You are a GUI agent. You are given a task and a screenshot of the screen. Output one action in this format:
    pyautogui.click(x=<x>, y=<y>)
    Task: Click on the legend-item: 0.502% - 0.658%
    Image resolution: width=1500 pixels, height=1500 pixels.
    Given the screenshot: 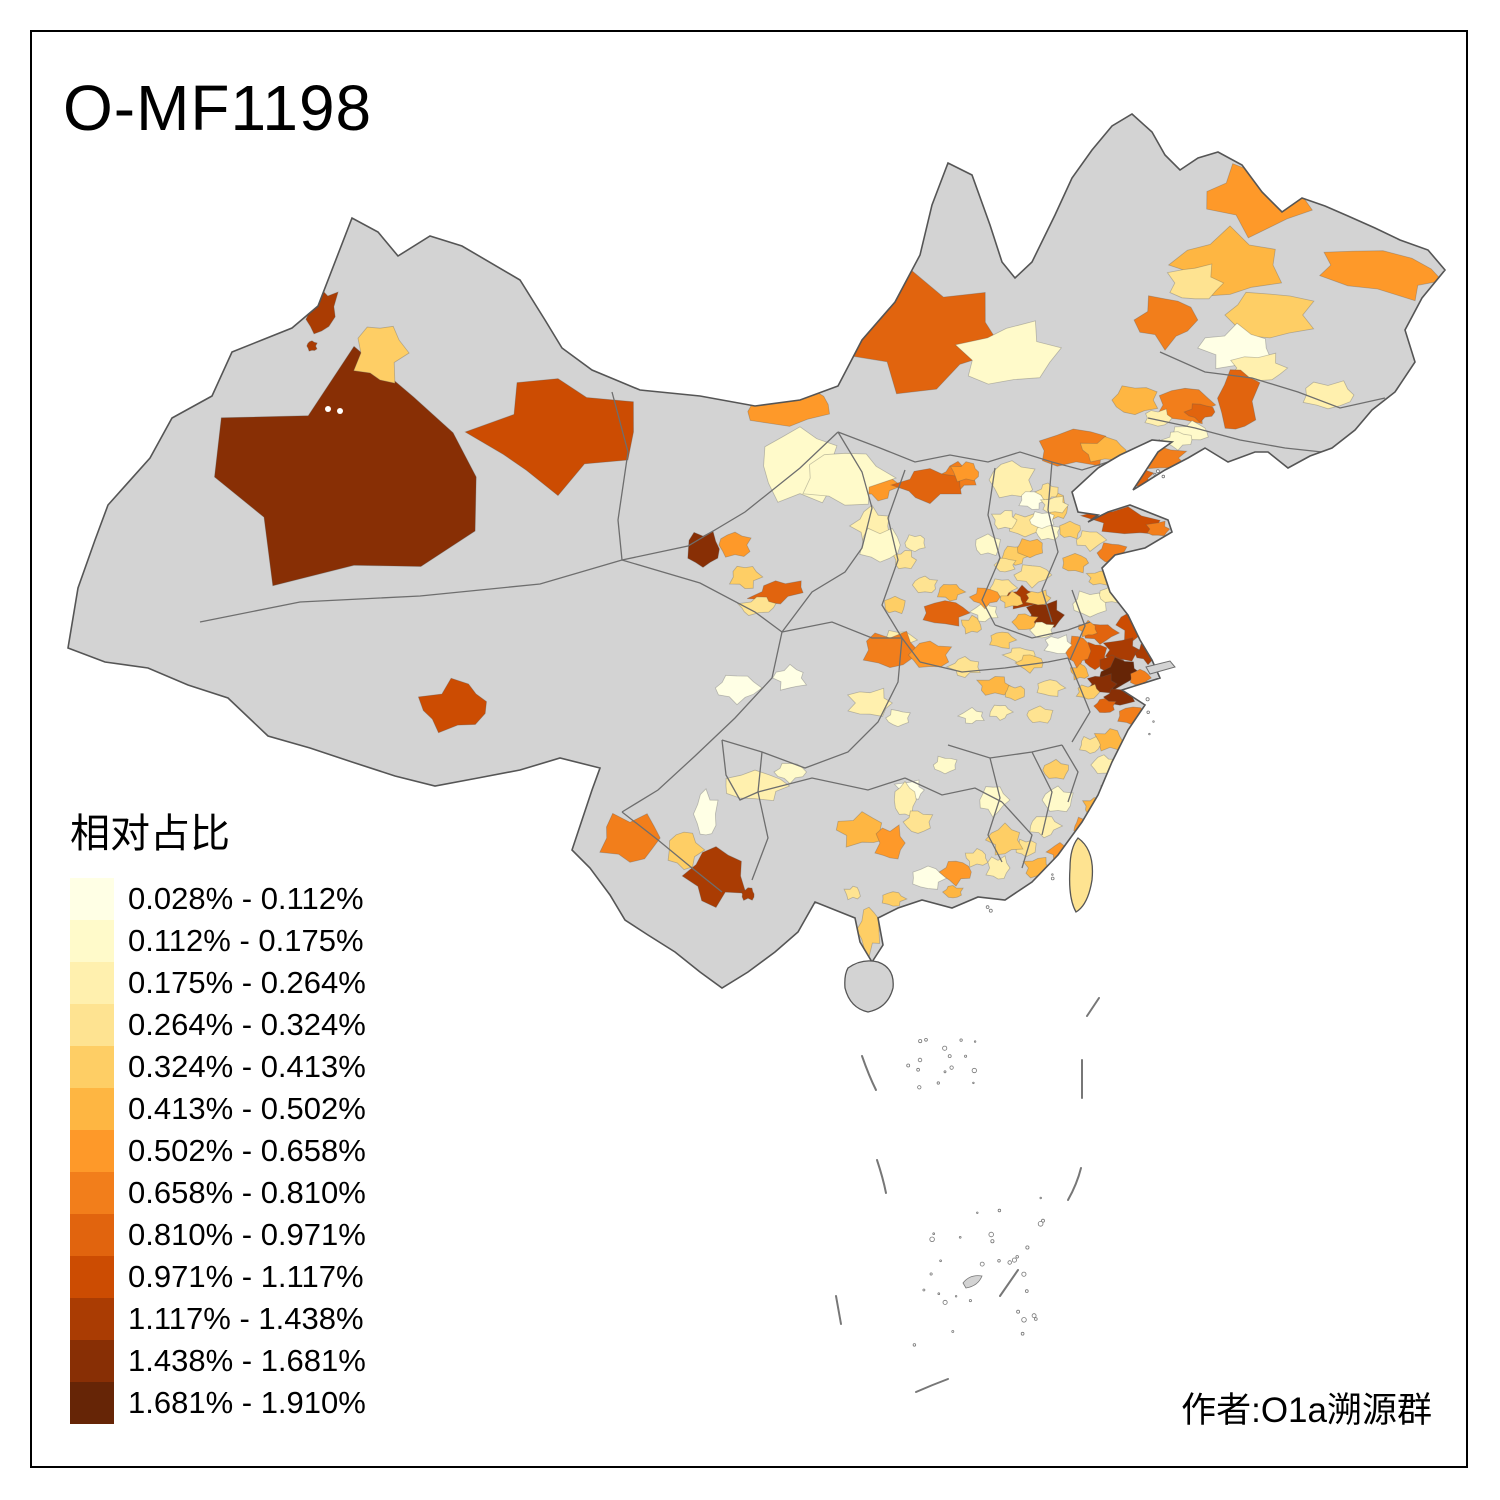 What is the action you would take?
    pyautogui.click(x=218, y=1151)
    